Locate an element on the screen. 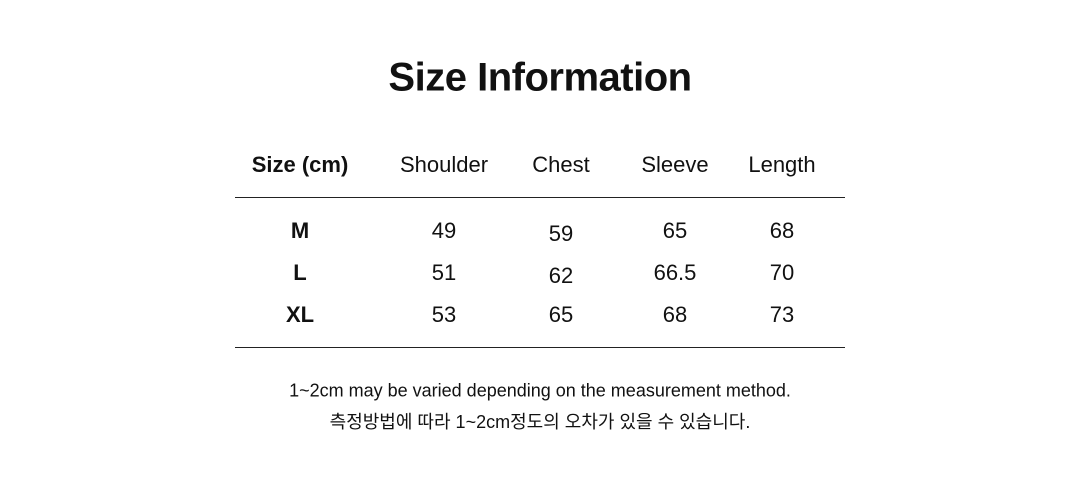 Image resolution: width=1080 pixels, height=500 pixels. cell-sleeve: 65 is located at coordinates (675, 230).